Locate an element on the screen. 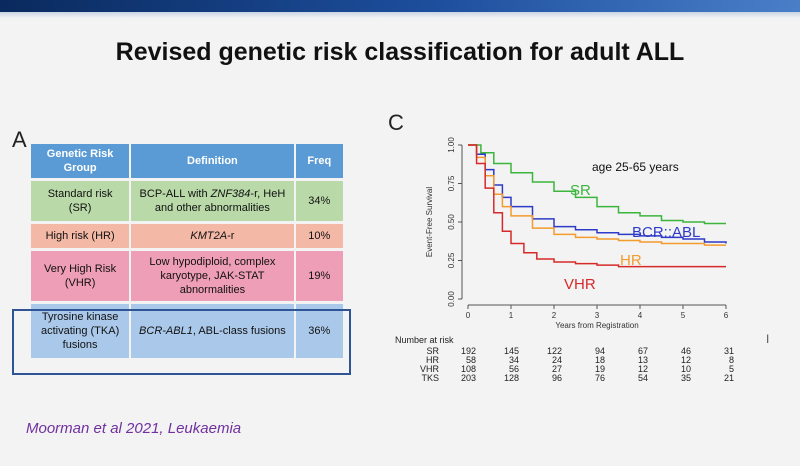  numbers-at-risk-value: 203 is located at coordinates (468, 378).